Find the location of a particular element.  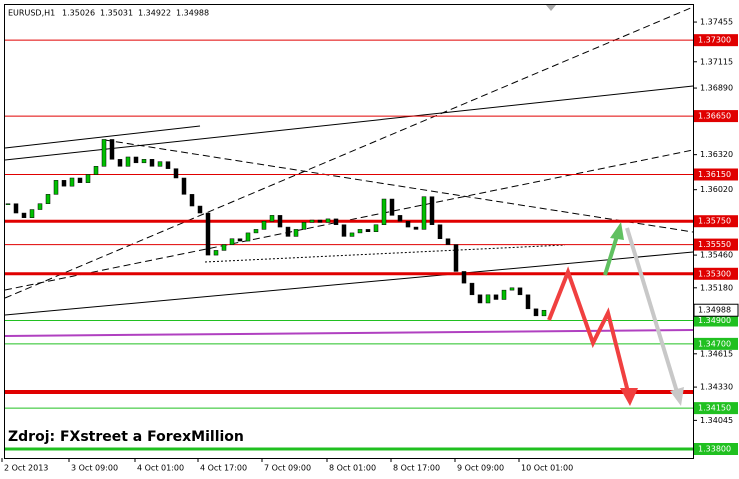

x-tick-label: 8 Oct 01:00 is located at coordinates (352, 468).